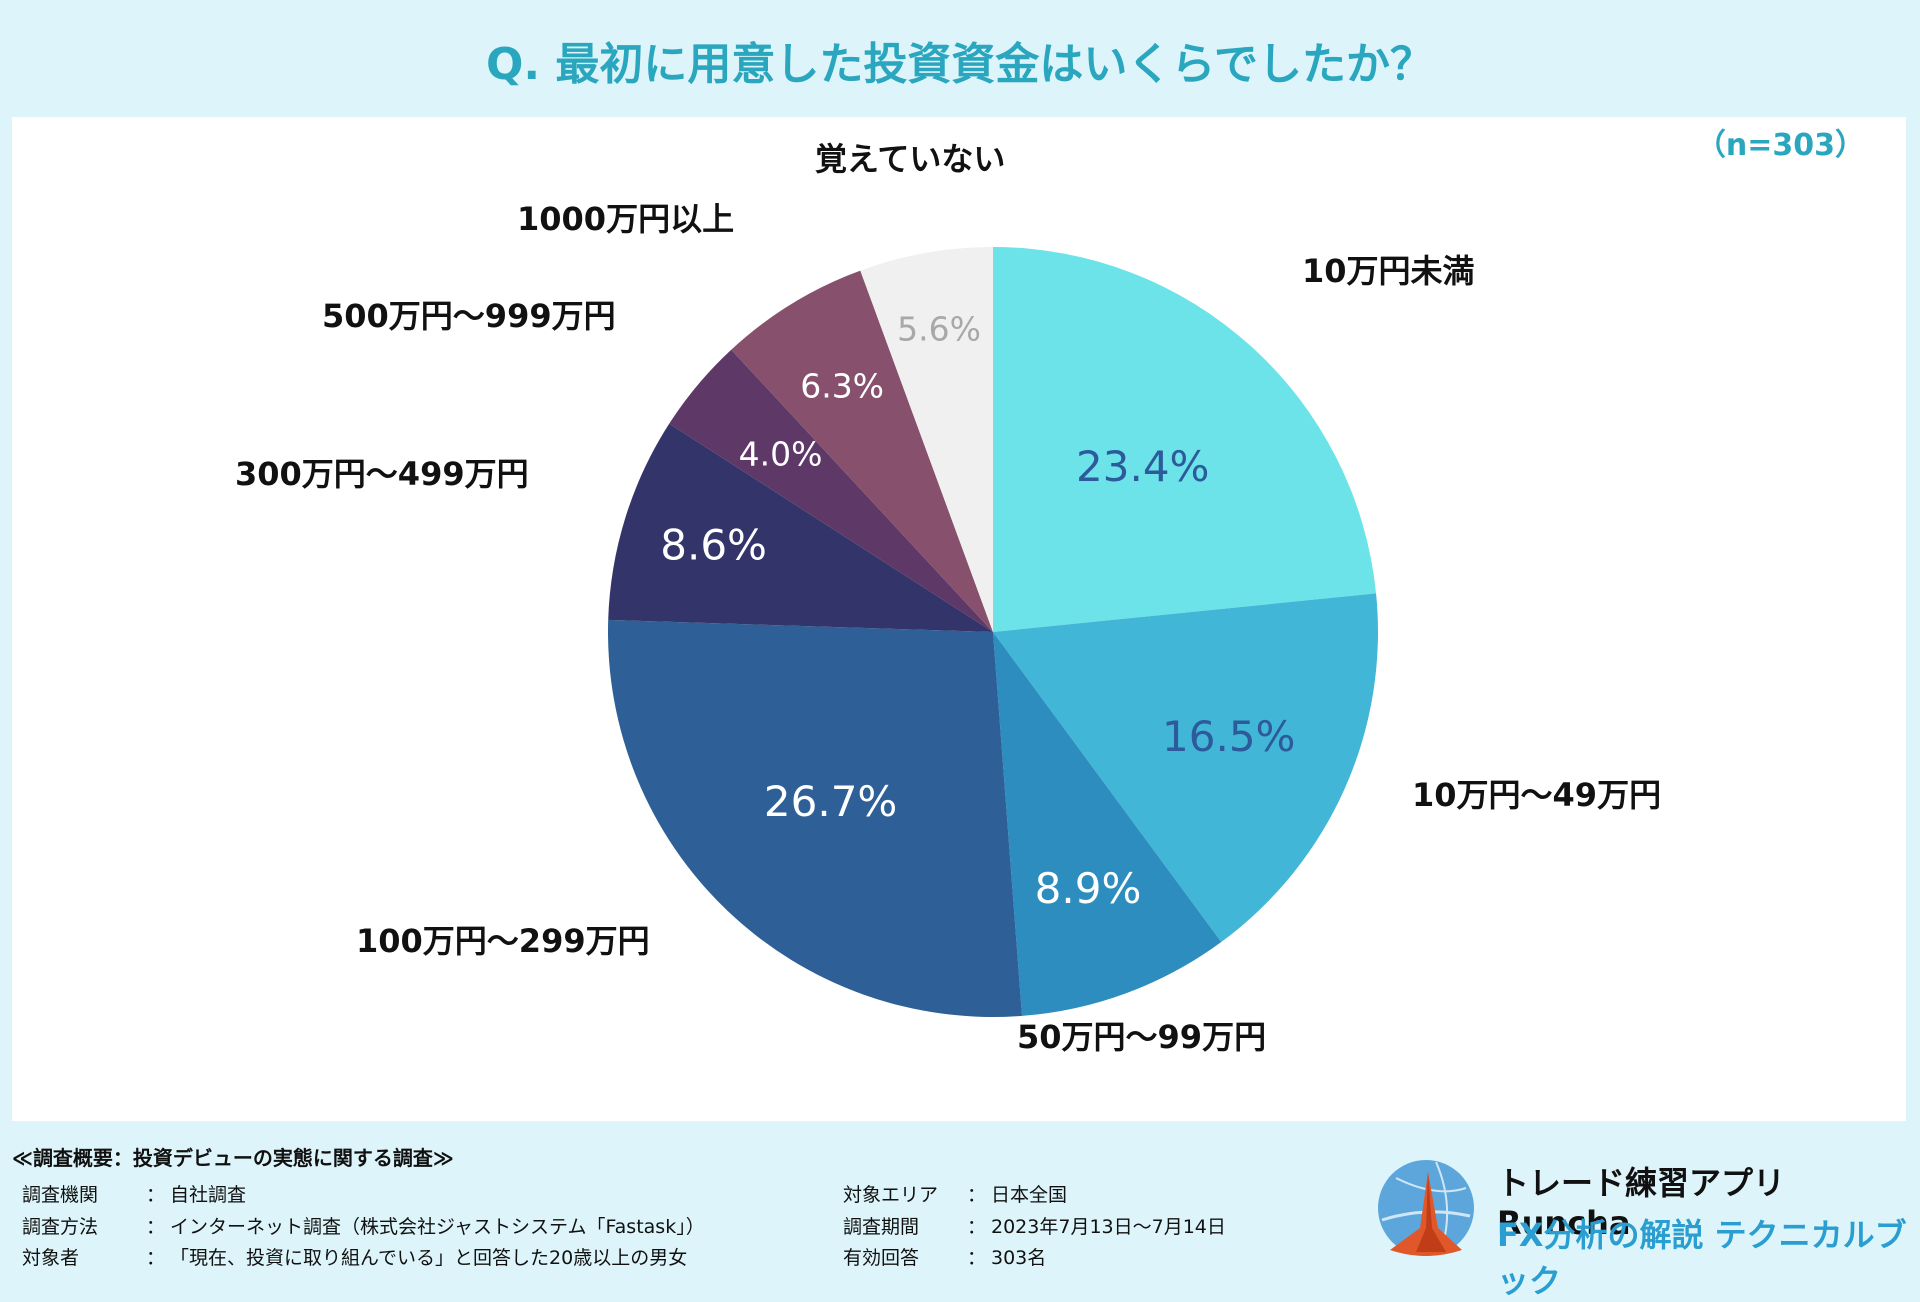 This screenshot has height=1302, width=1920. I want to click on slice-value-label: 8.9%, so click(1088, 888).